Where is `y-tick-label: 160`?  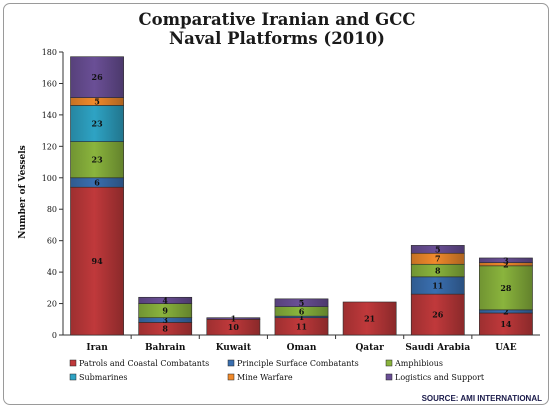
y-tick-label: 160 is located at coordinates (49, 83).